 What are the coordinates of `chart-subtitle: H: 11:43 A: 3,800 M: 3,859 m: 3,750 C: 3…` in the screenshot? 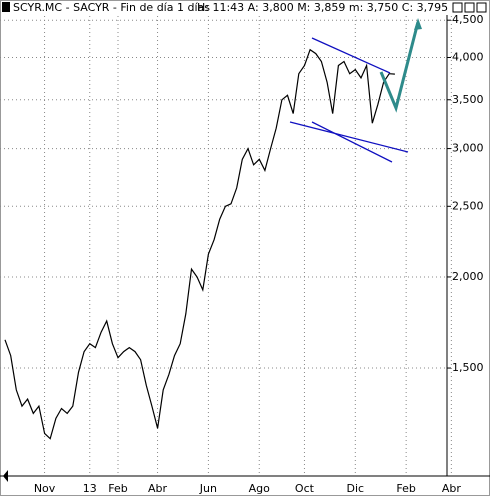 It's located at (322, 7).